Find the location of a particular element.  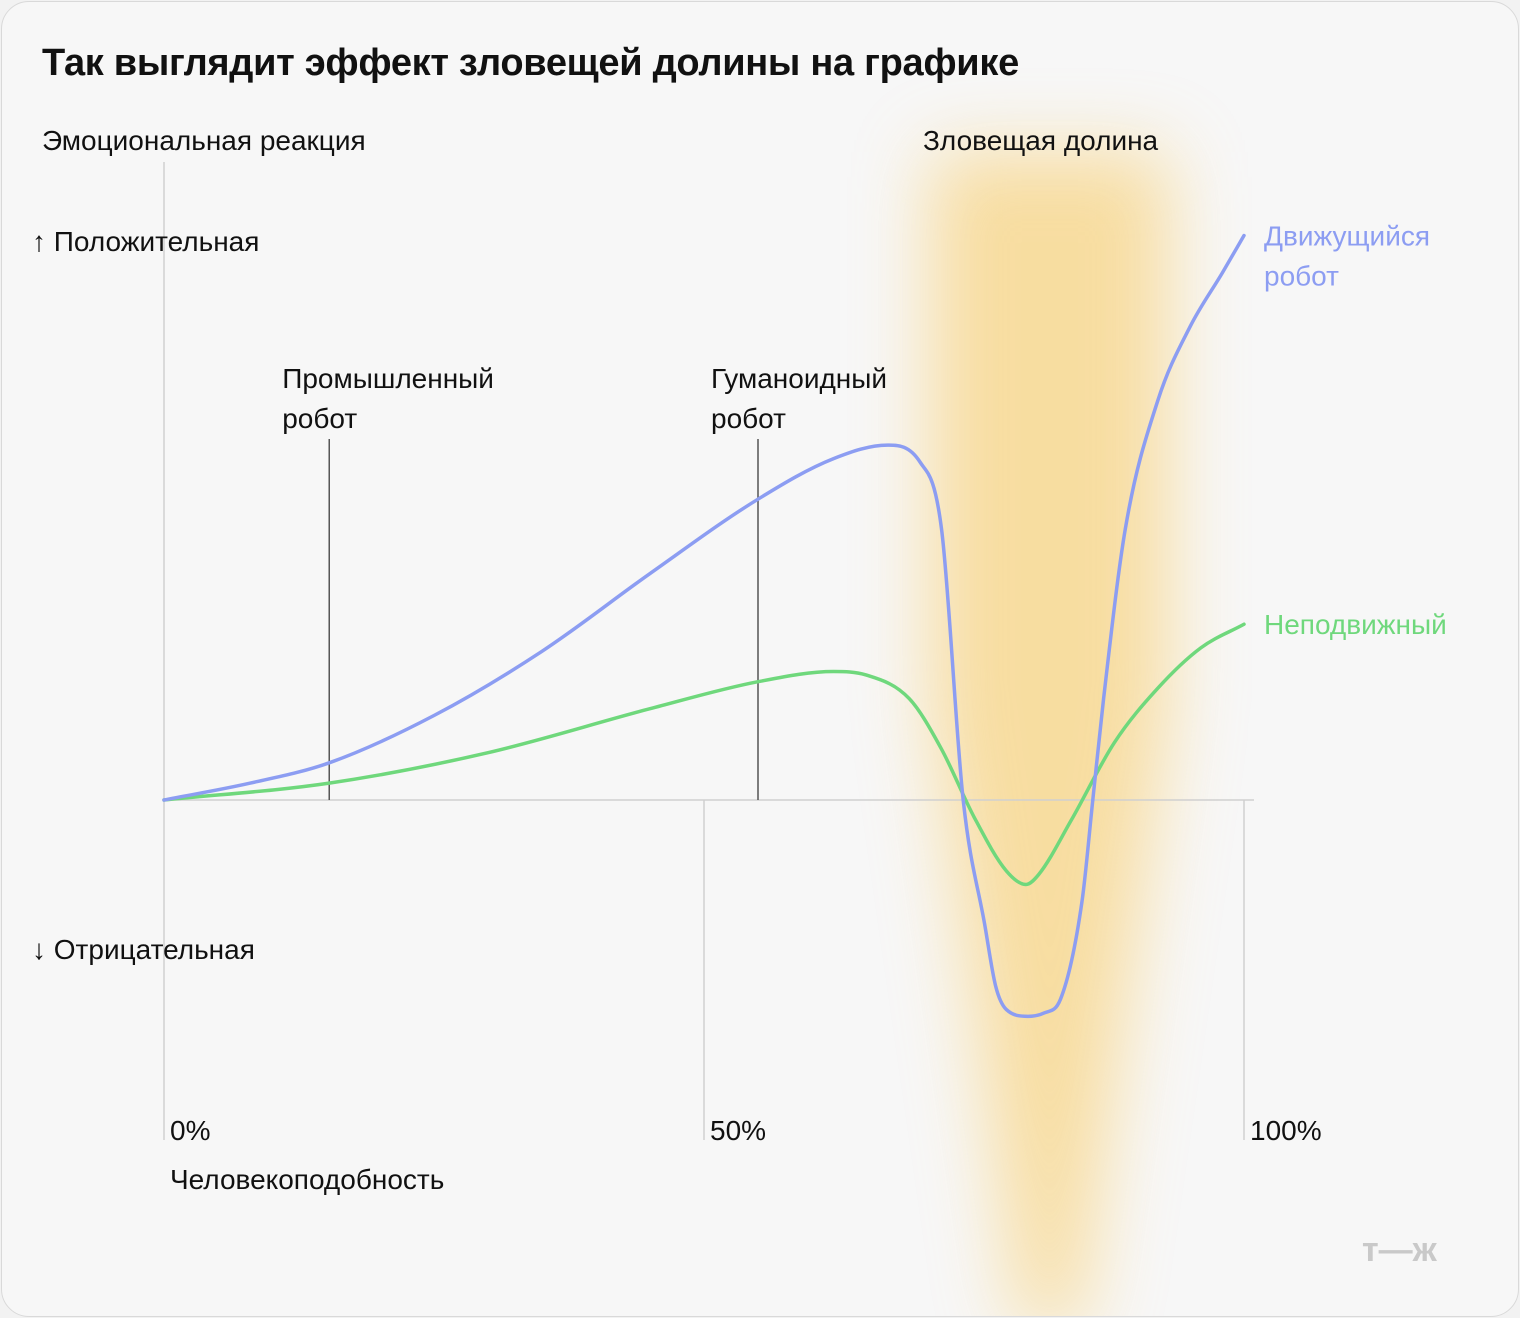

uncanny-valley-band is located at coordinates (1049, 734).